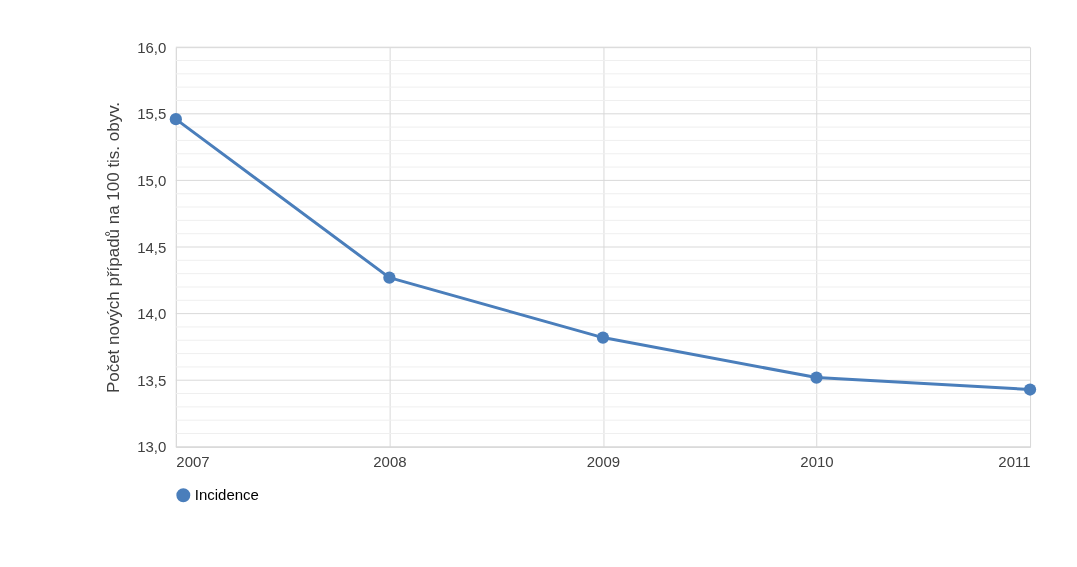 This screenshot has height=567, width=1077. Describe the element at coordinates (152, 47) in the screenshot. I see `y-tick-label: 16,0` at that location.